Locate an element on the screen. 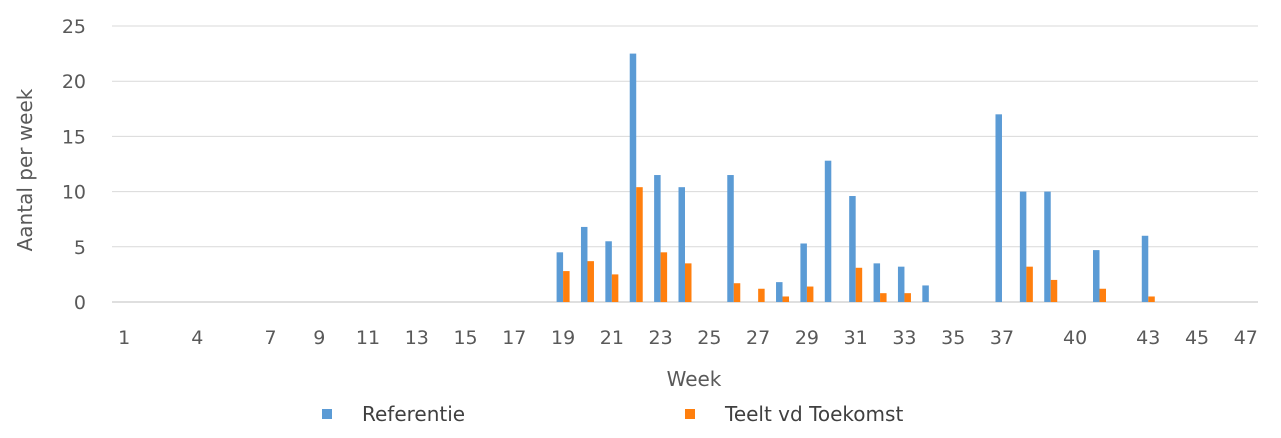 The image size is (1281, 438). y-axis-ticks: 0 5 10 15 20 25 is located at coordinates (74, 165).